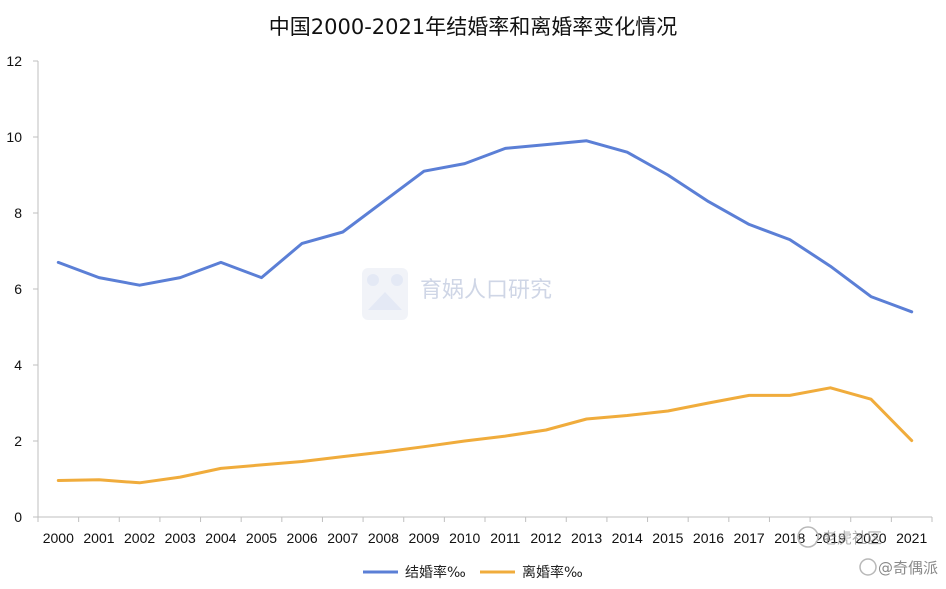 The height and width of the screenshot is (589, 946). I want to click on x-tick-label: 2011, so click(505, 538).